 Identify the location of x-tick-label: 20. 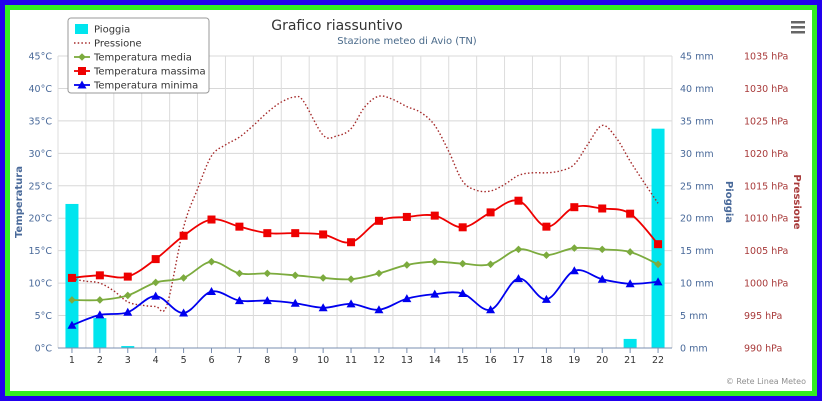
(602, 360).